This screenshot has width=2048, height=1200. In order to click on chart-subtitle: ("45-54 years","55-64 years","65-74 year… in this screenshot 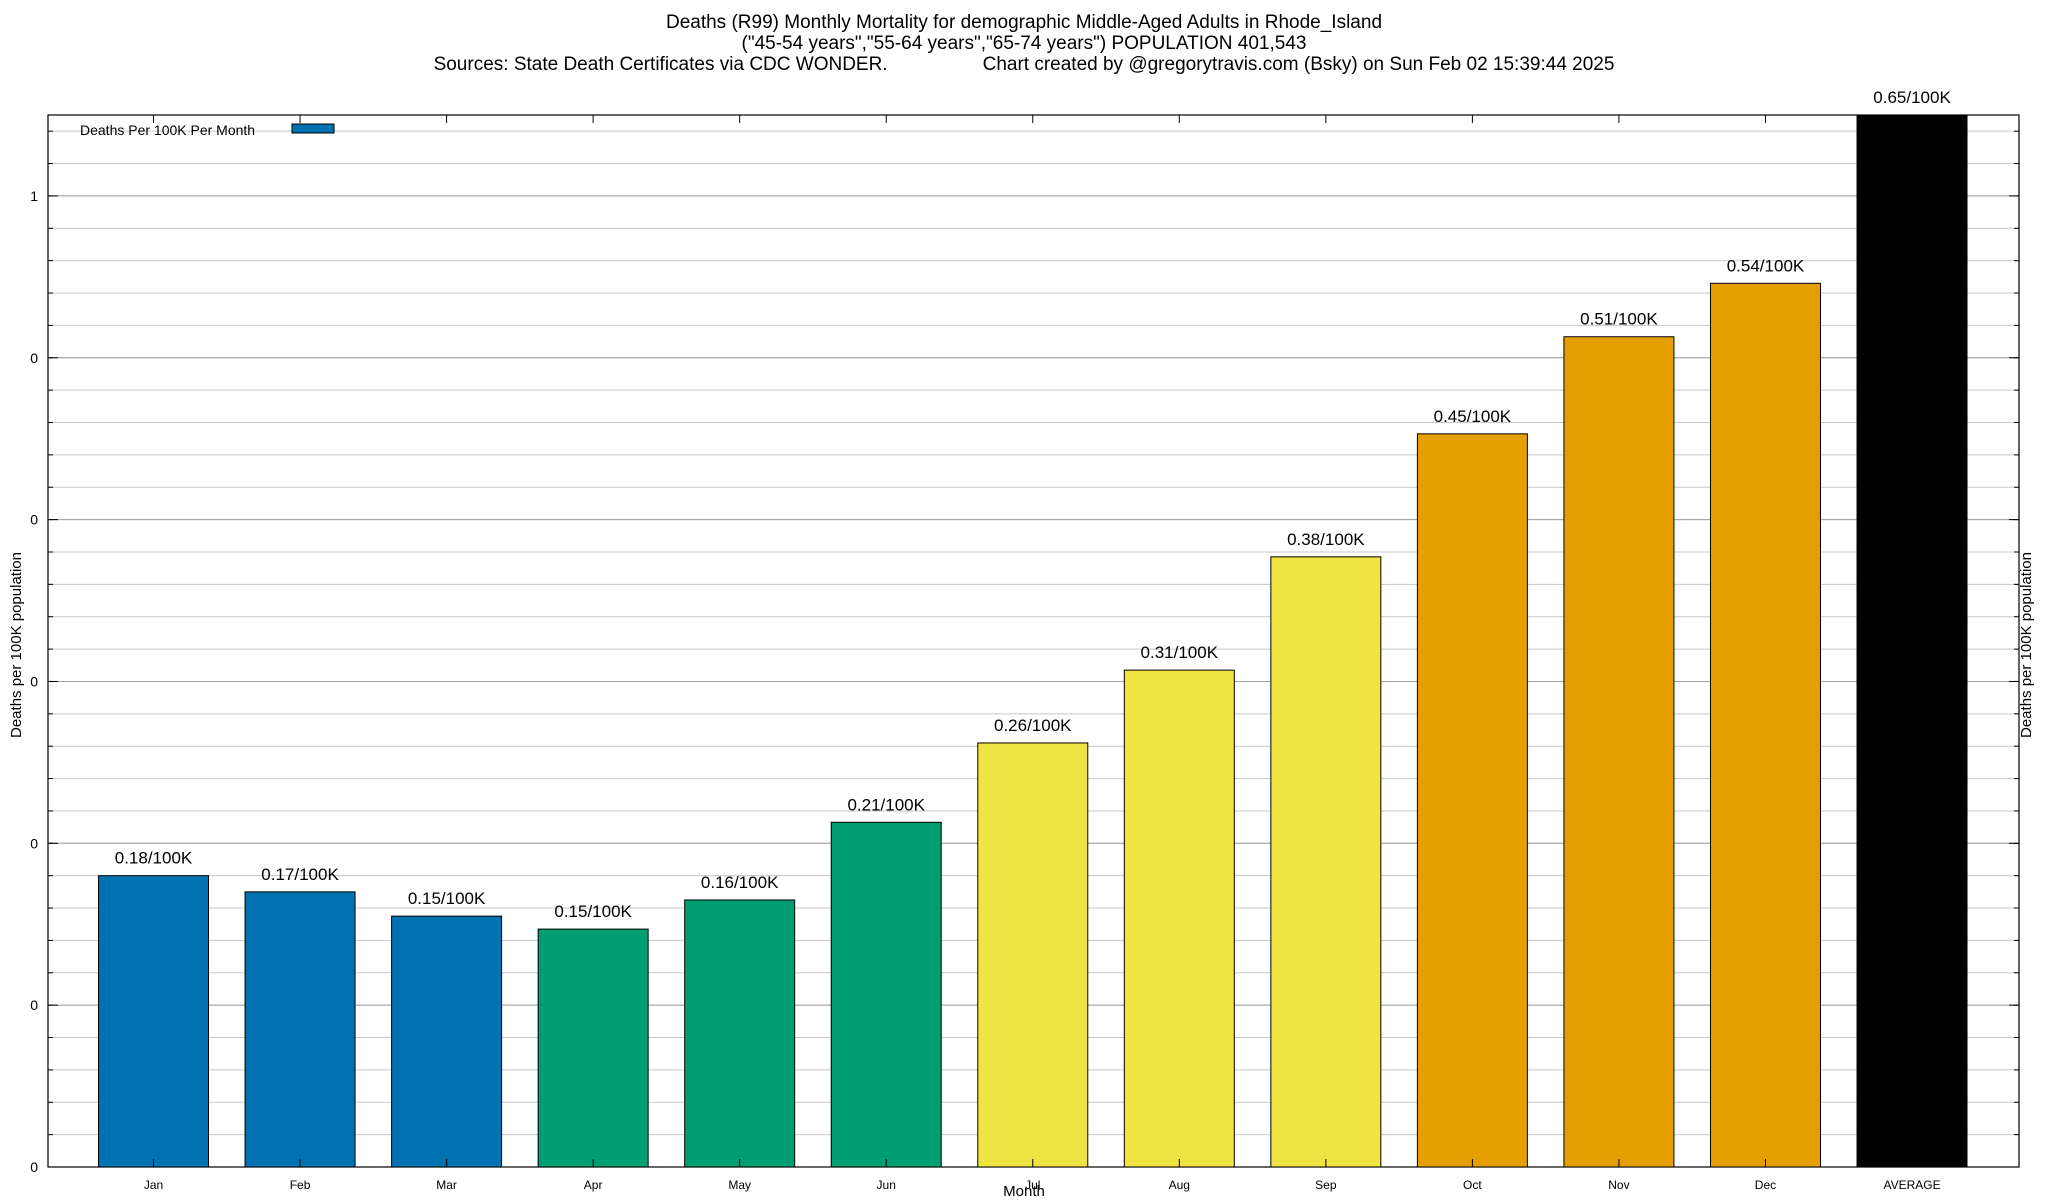, I will do `click(1024, 43)`.